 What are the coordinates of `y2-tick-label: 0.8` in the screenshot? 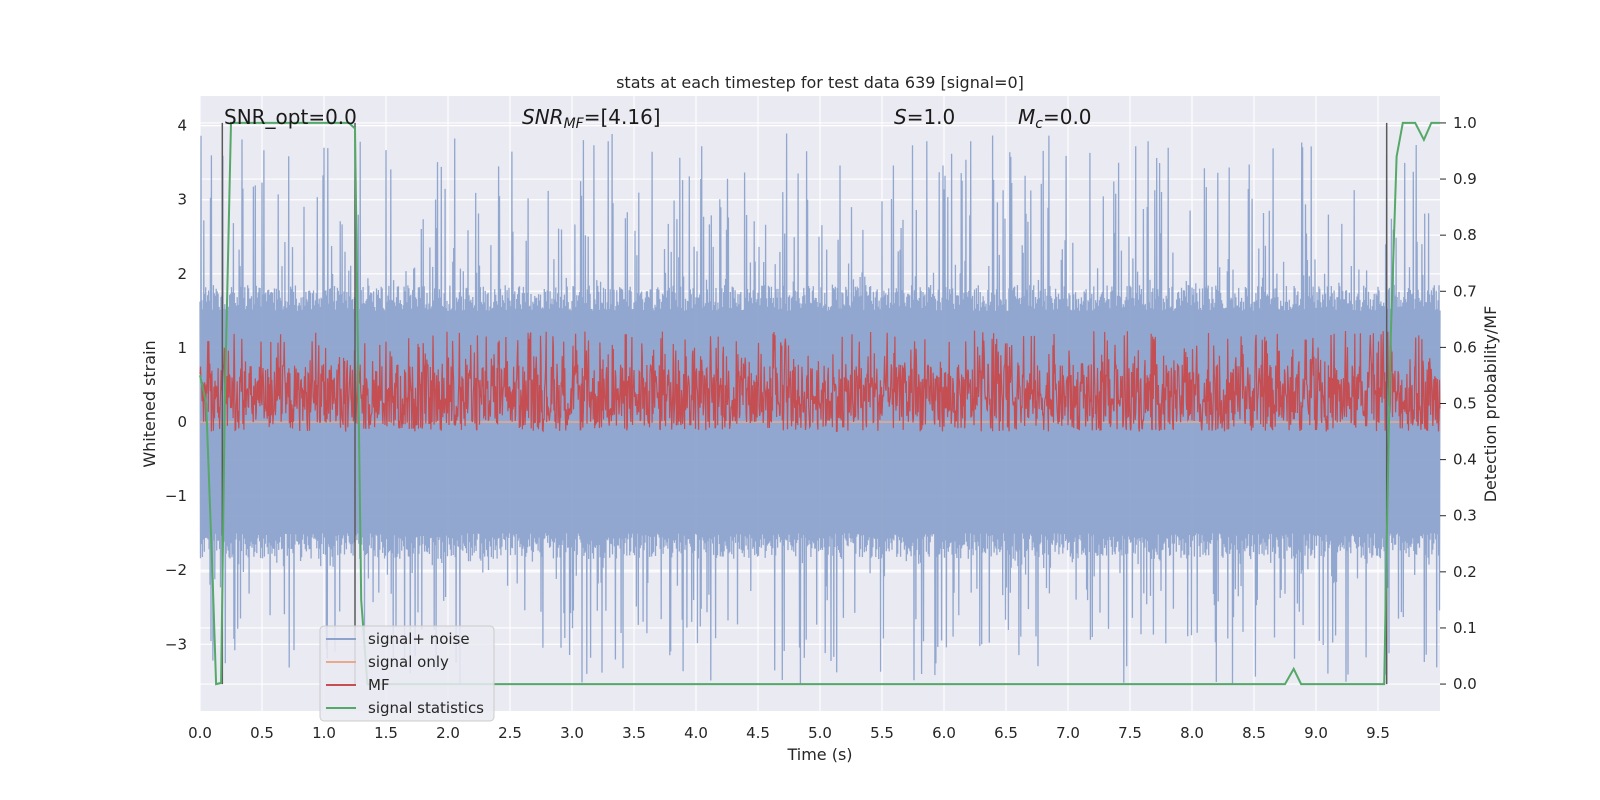 It's located at (1465, 235).